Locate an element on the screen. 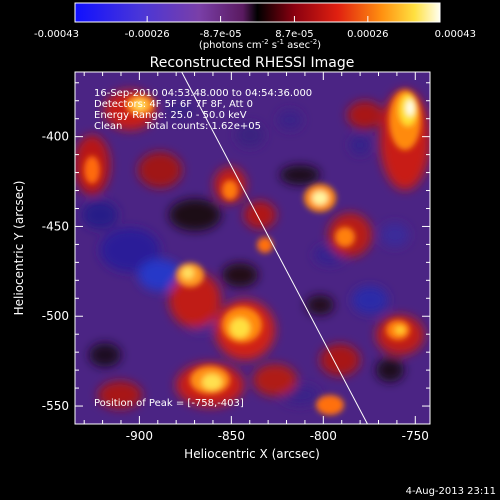 This screenshot has width=500, height=500. y-tick-label: -450 is located at coordinates (55, 226).